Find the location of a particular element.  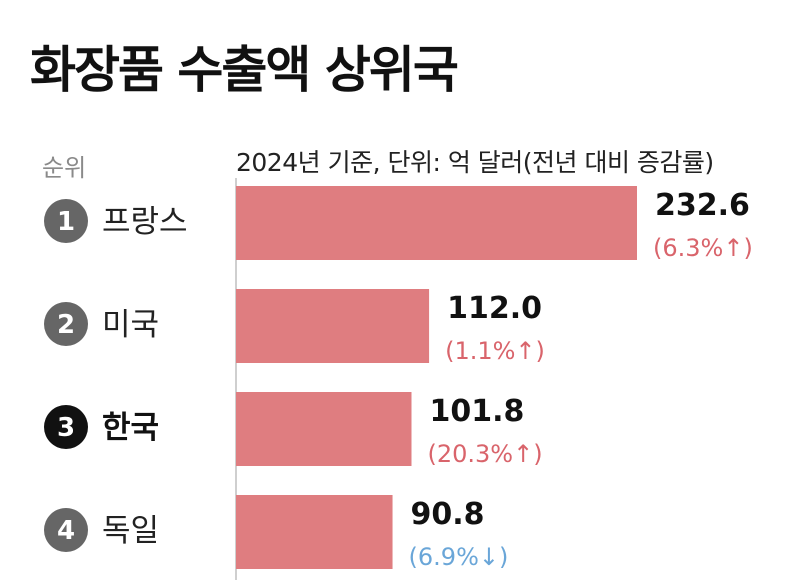

category-label-3: 한국 is located at coordinates (130, 428).